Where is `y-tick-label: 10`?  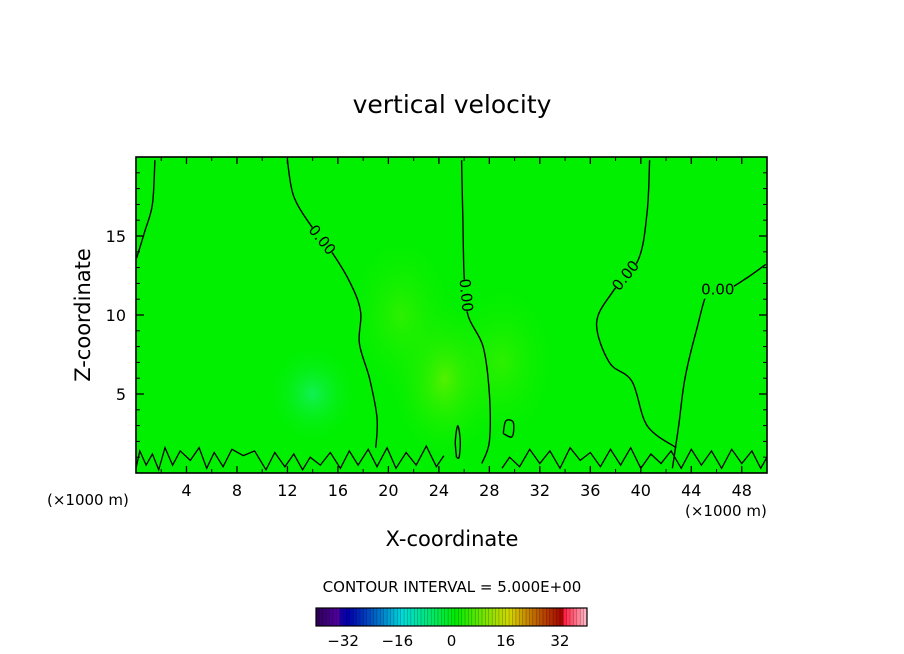 y-tick-label: 10 is located at coordinates (116, 315).